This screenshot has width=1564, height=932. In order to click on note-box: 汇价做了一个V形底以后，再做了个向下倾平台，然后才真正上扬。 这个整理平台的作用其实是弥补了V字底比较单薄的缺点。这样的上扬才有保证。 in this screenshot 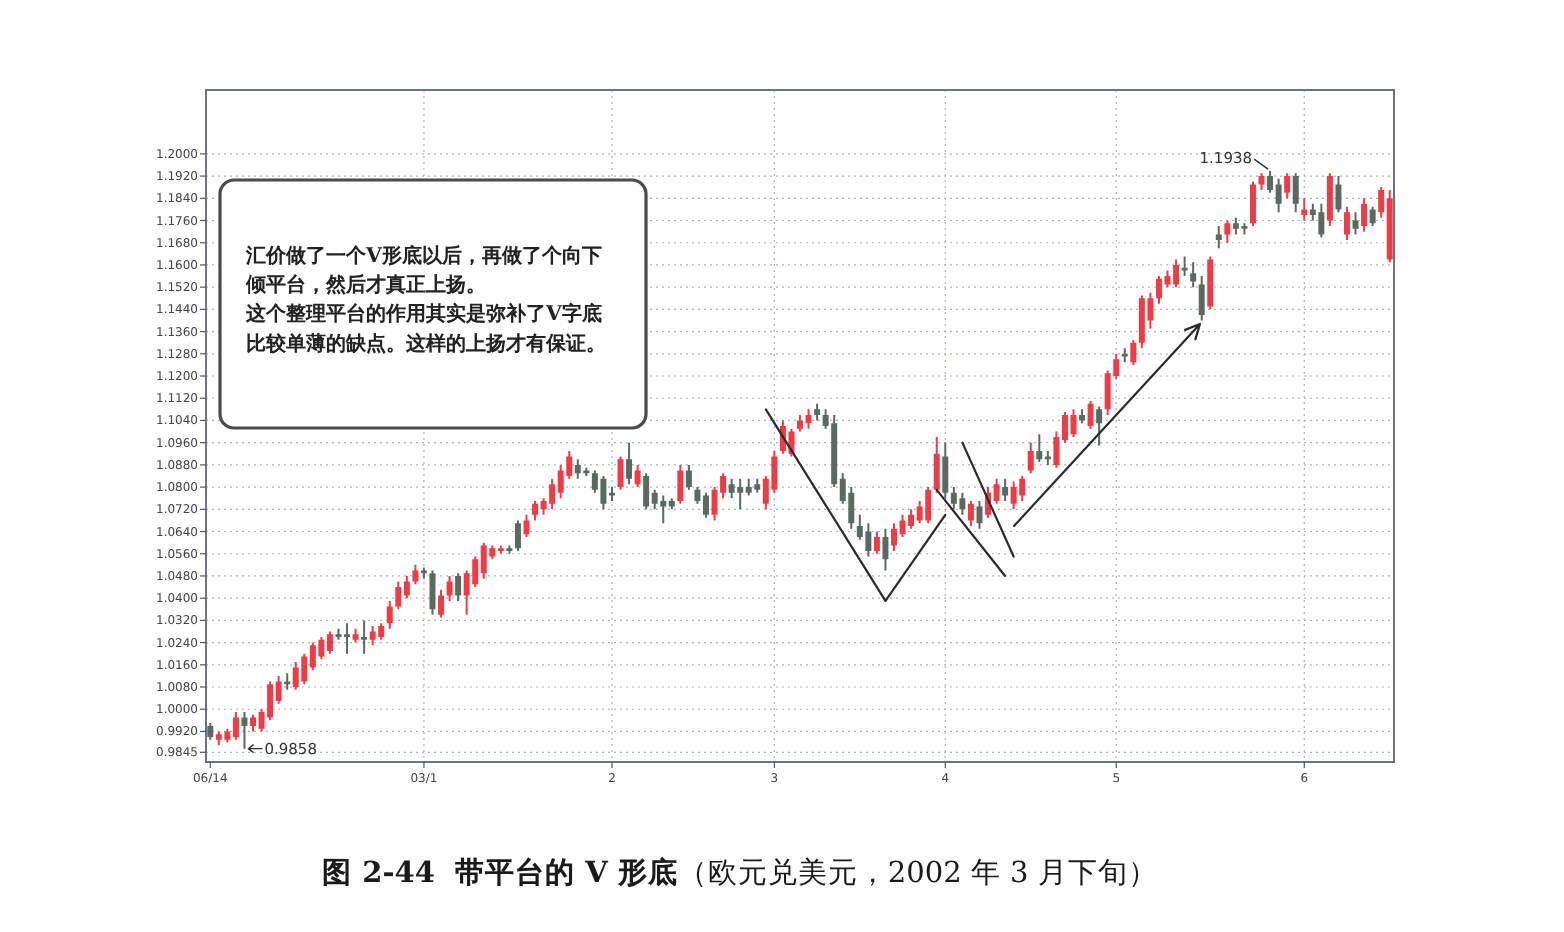, I will do `click(433, 304)`.